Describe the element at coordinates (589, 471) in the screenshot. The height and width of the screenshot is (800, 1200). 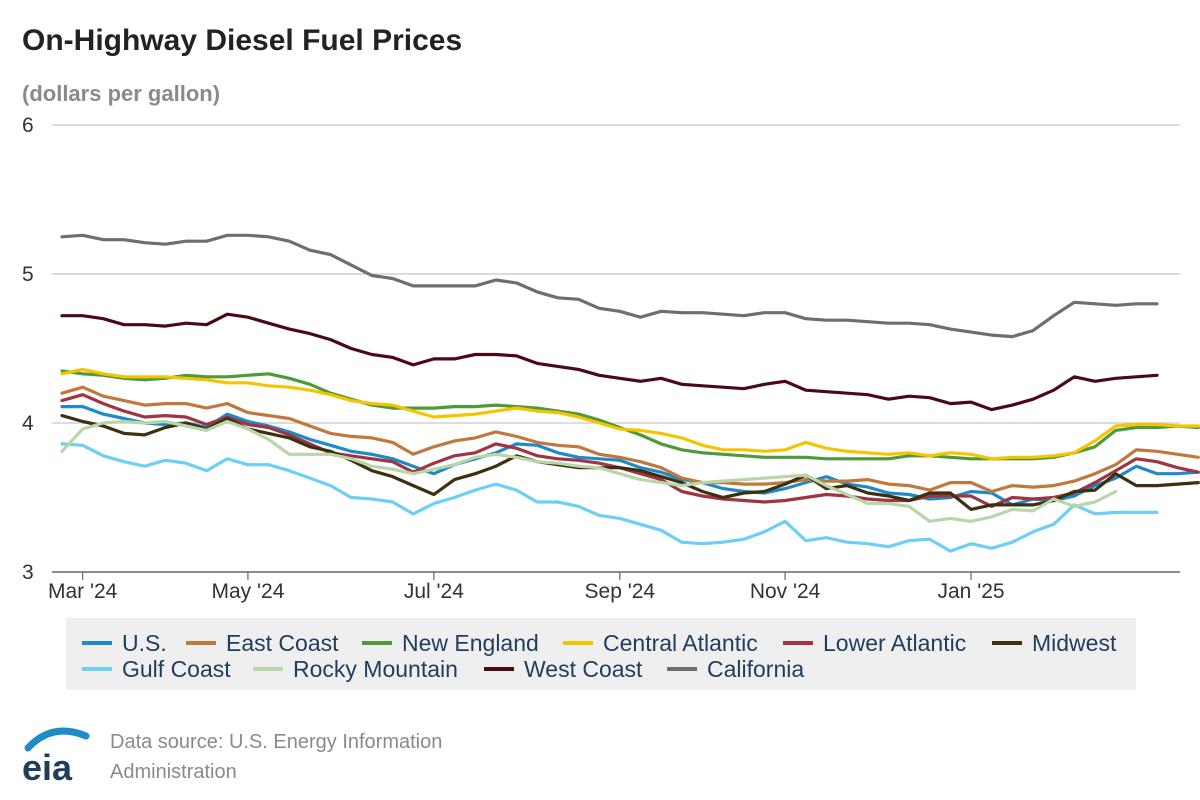
I see `series-line-rocky-mountain` at that location.